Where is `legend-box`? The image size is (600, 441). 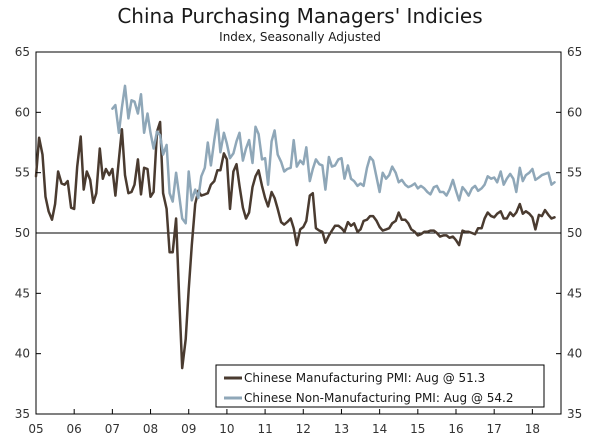
legend-box is located at coordinates (380, 386).